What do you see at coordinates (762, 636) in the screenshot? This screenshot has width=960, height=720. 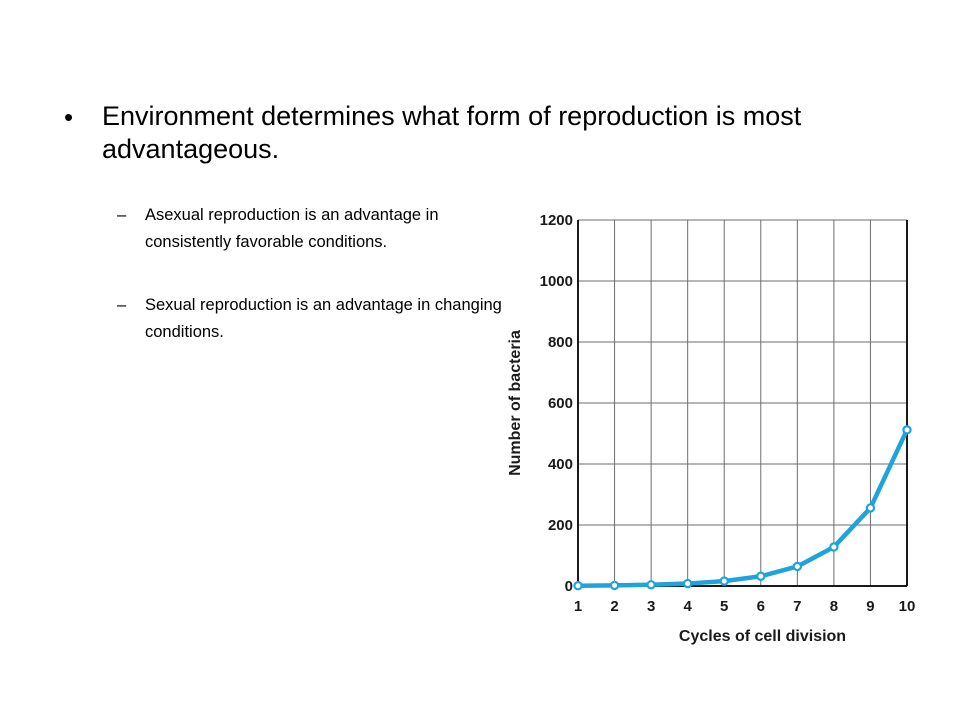 I see `x-axis-label: Cycles of cell division` at bounding box center [762, 636].